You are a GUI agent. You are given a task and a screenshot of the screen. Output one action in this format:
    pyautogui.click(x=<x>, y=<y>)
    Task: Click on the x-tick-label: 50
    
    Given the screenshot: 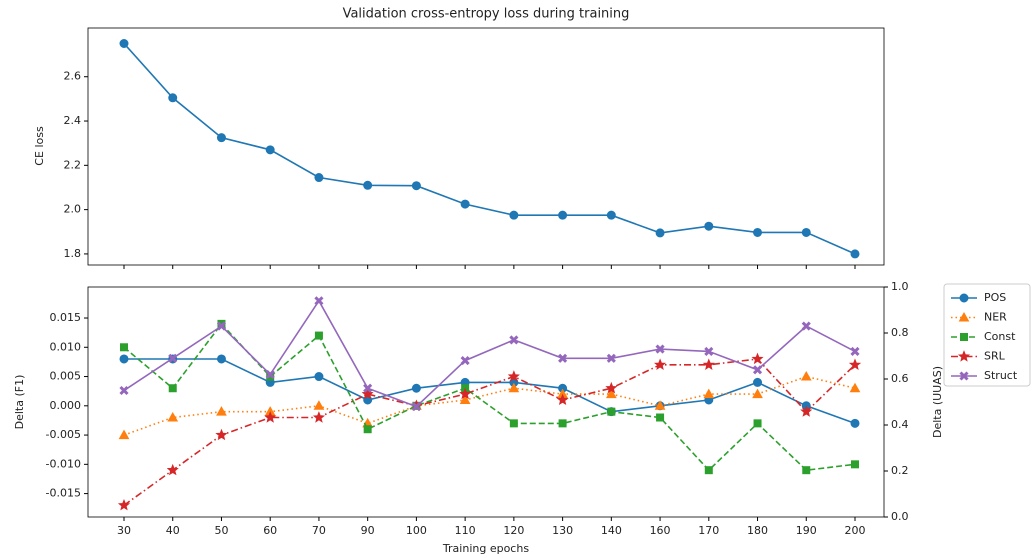 What is the action you would take?
    pyautogui.click(x=221, y=530)
    